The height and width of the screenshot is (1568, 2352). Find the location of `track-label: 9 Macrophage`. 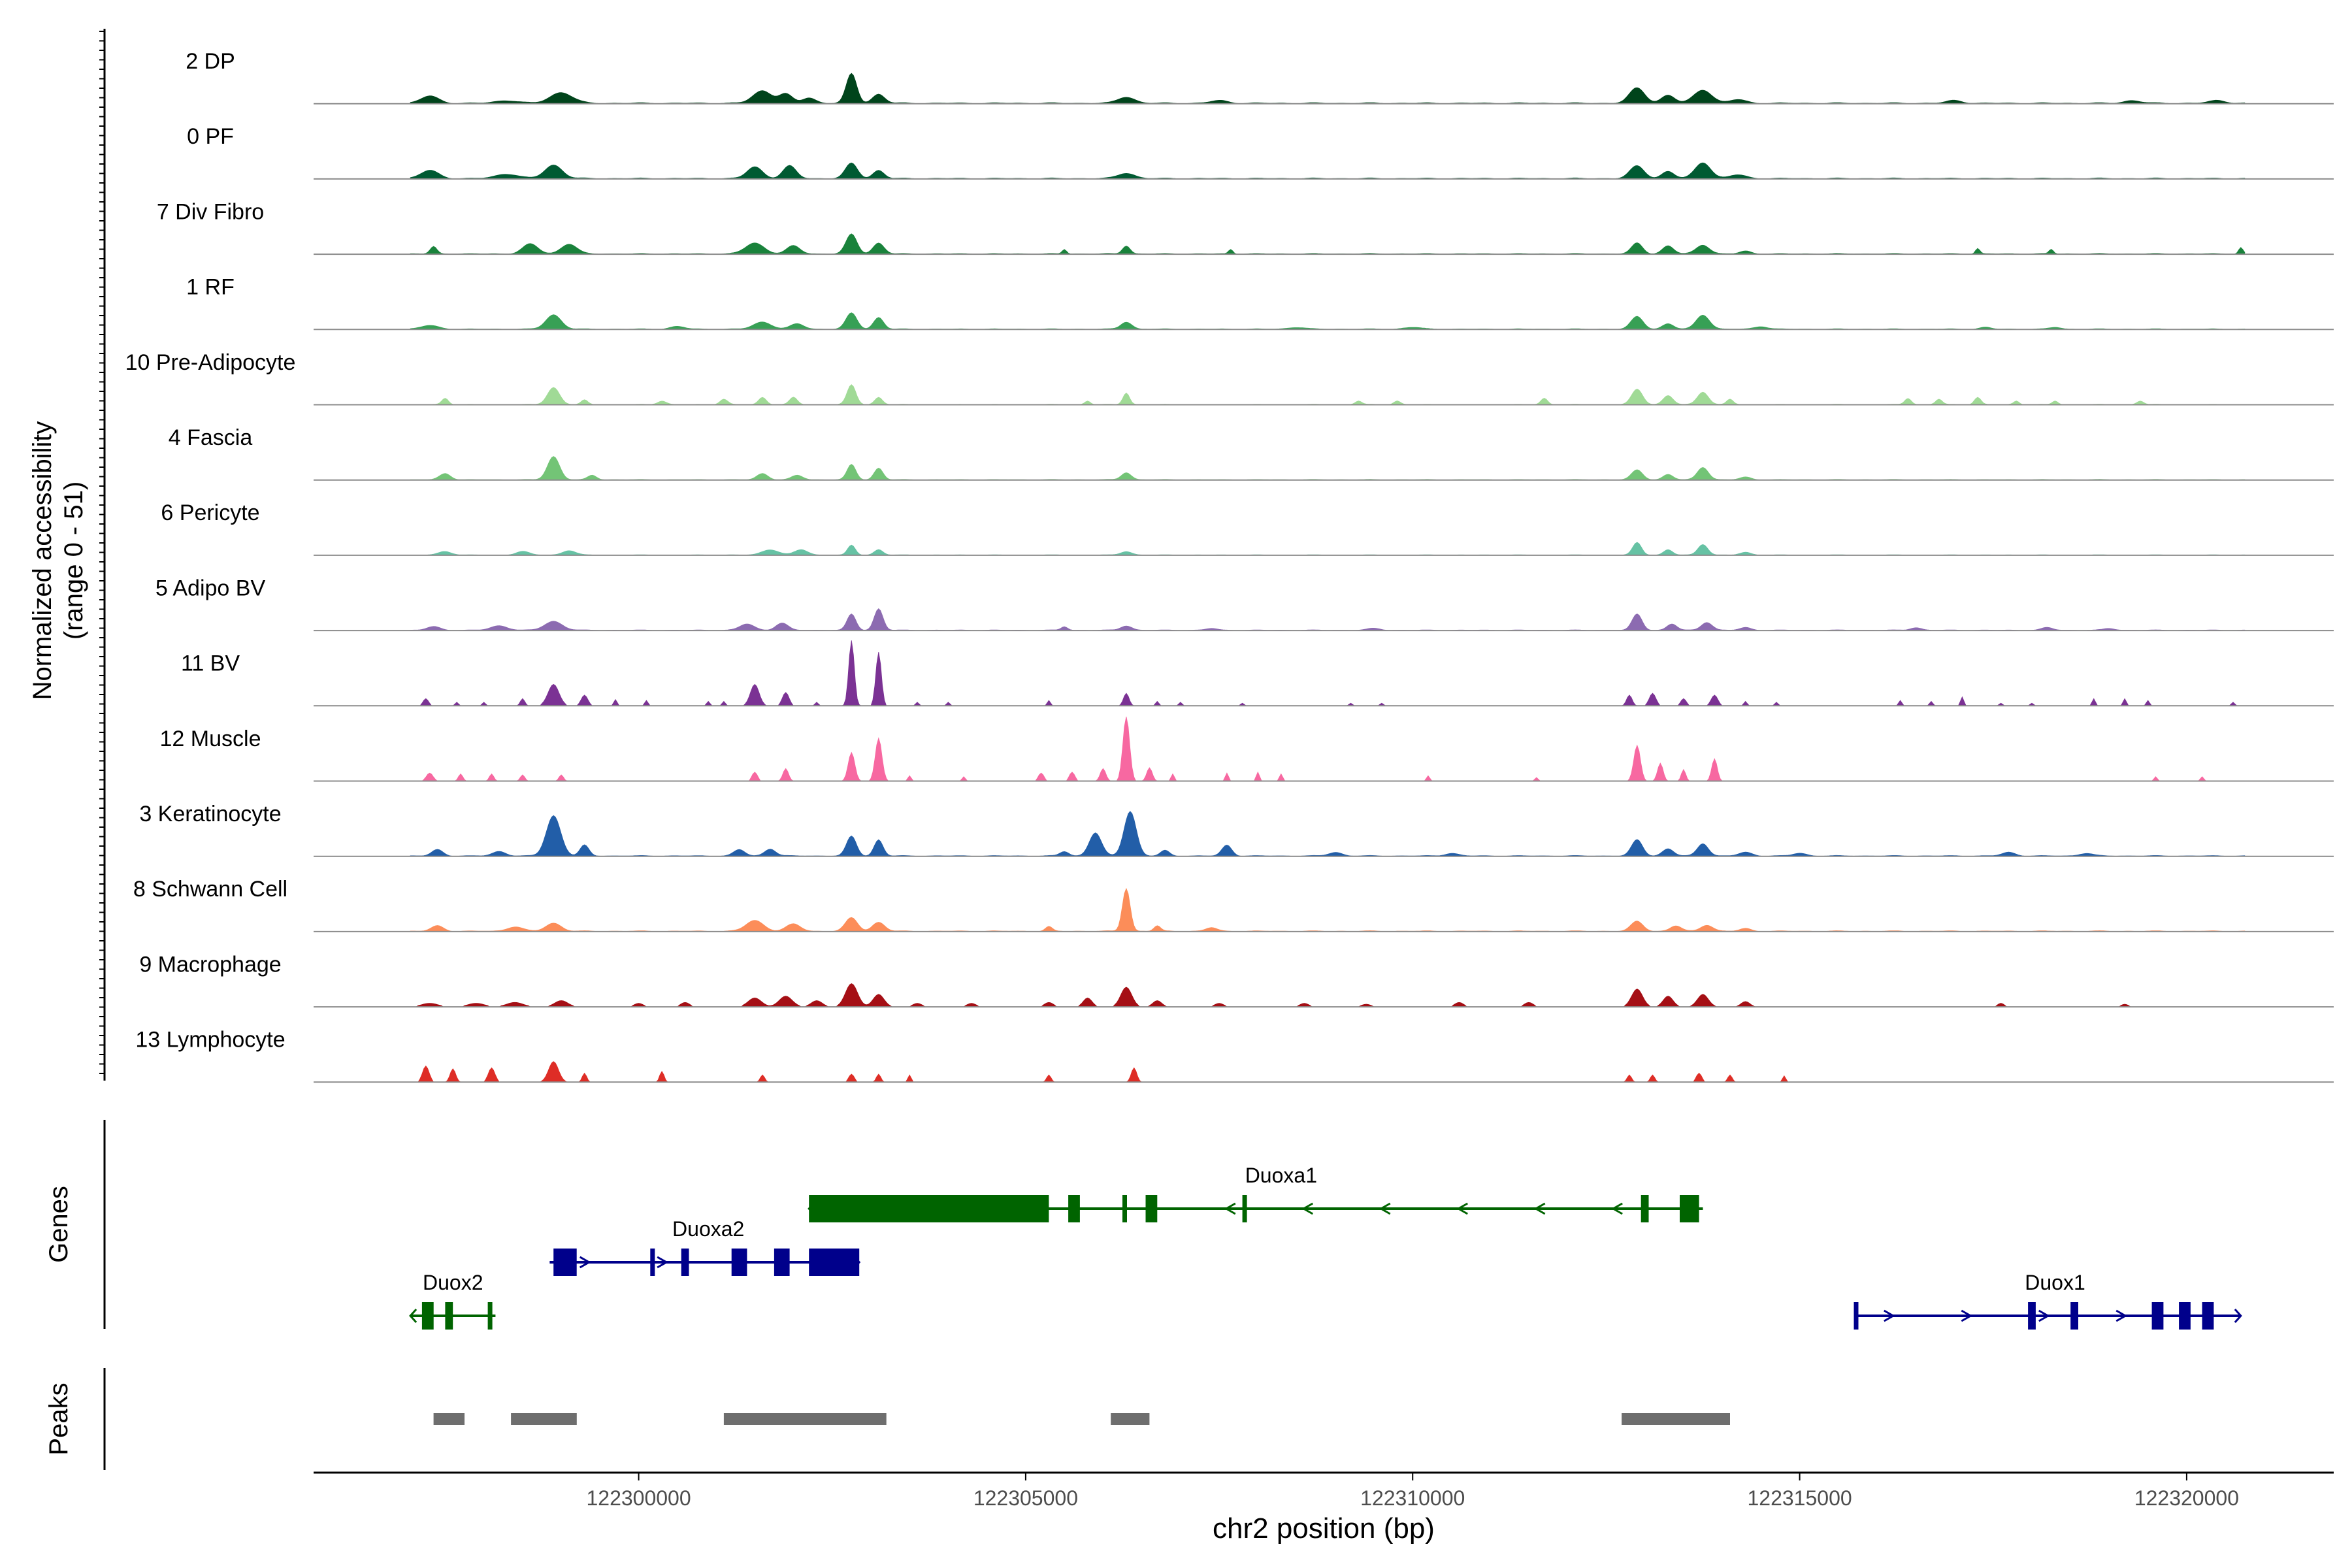

track-label: 9 Macrophage is located at coordinates (210, 964).